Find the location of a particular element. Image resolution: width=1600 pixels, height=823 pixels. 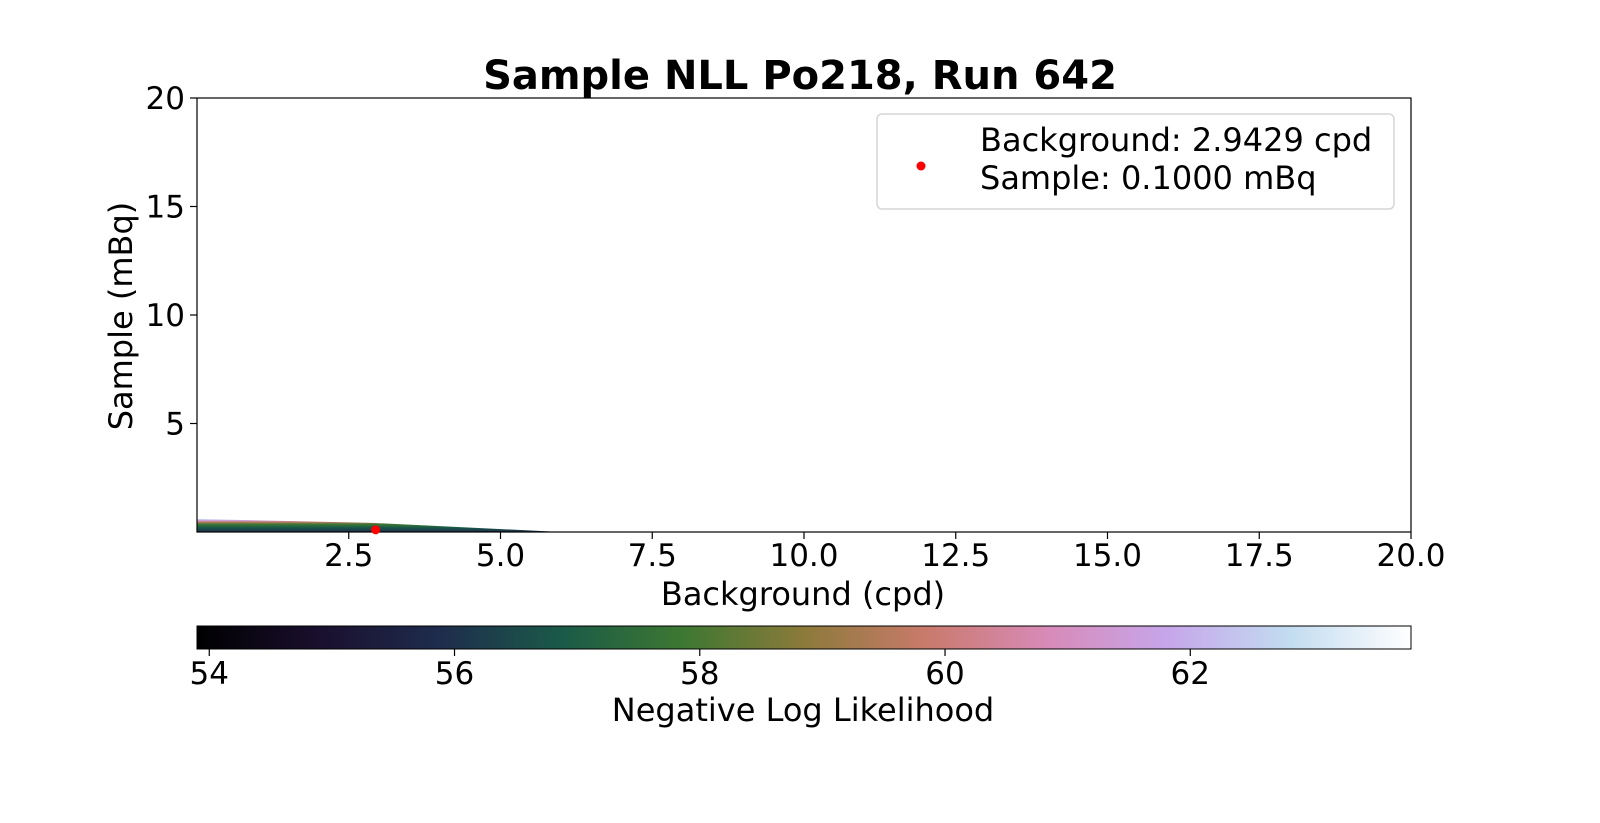

colorbar-tick-label: 62 is located at coordinates (1190, 674).